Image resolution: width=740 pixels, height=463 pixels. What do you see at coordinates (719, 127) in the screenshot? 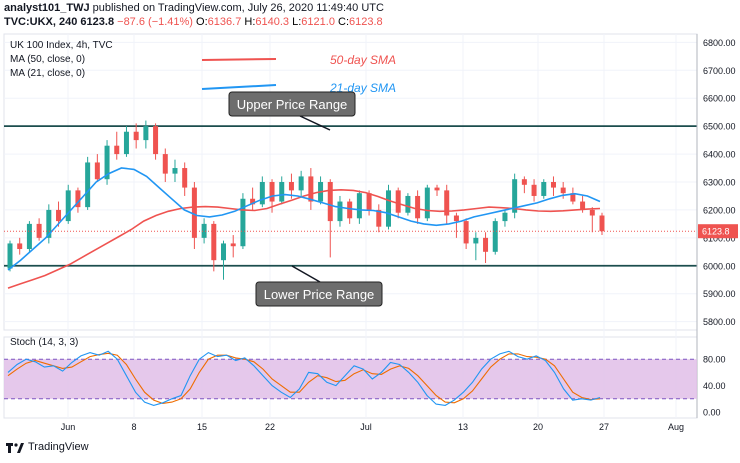
I see `price-tick-label: 6500.00` at bounding box center [719, 127].